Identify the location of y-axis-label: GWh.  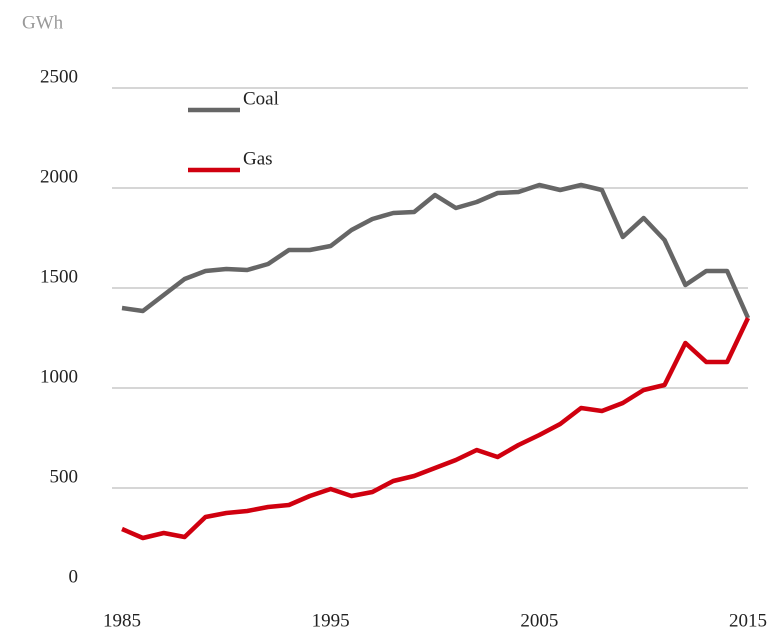
(43, 22).